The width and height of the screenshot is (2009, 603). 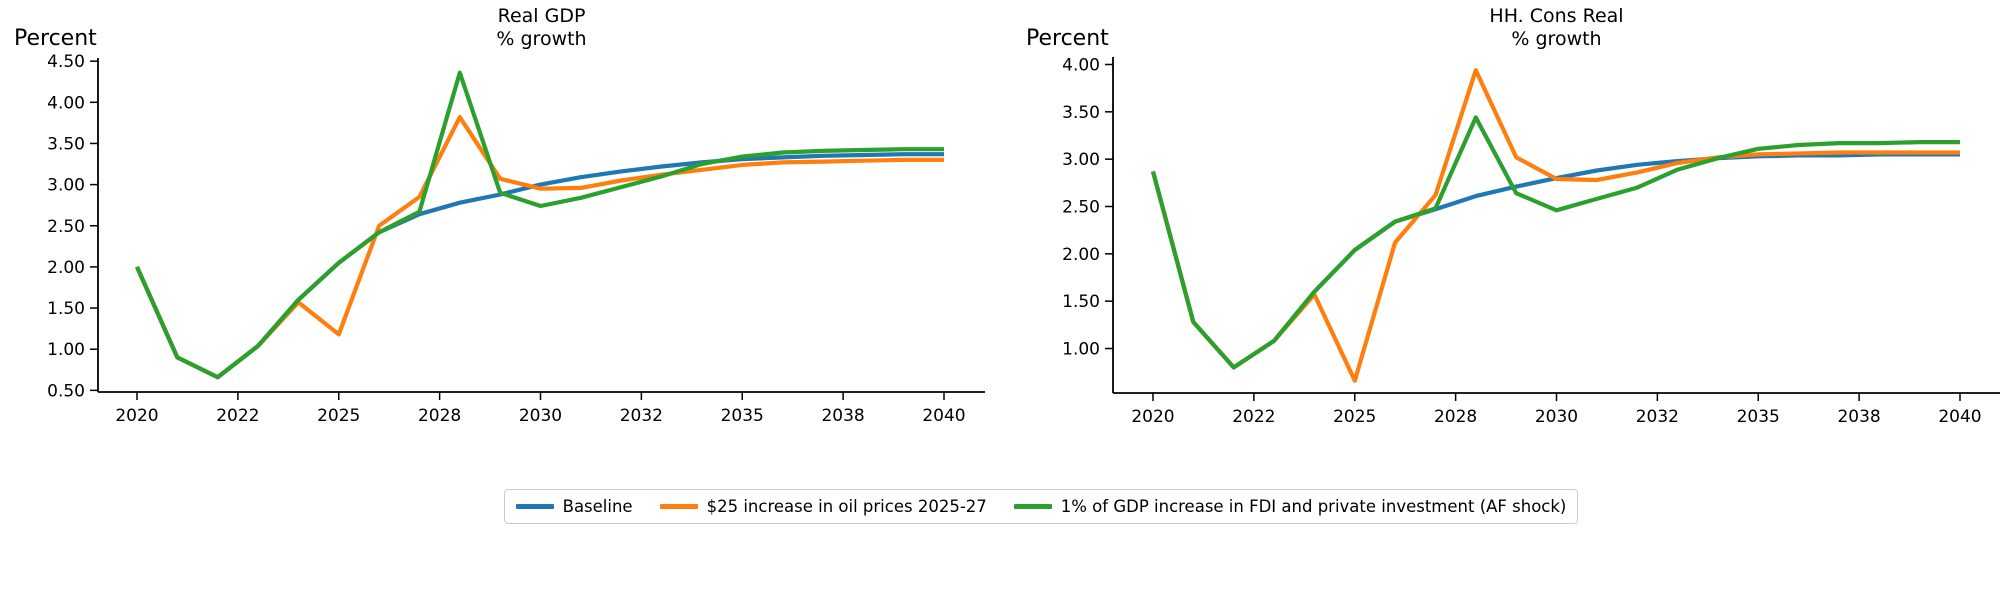 I want to click on right-y-tick-label: 4.00, so click(x=1081, y=65).